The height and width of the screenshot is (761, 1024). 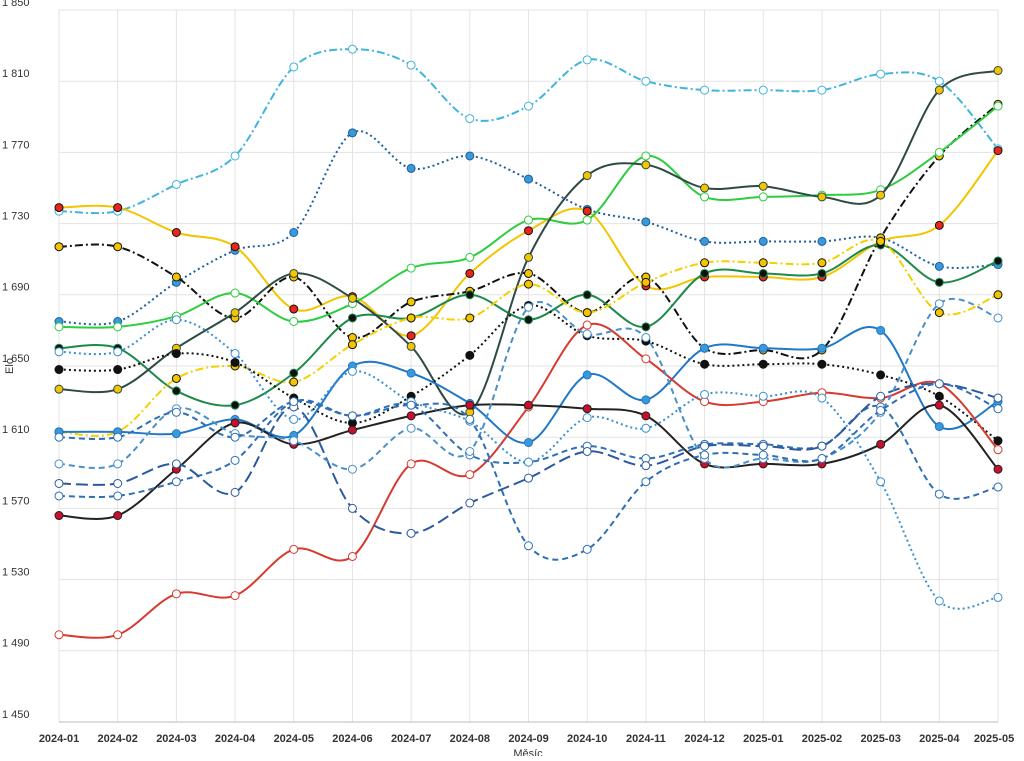 I want to click on y-tick-label: 1 530, so click(x=16, y=573).